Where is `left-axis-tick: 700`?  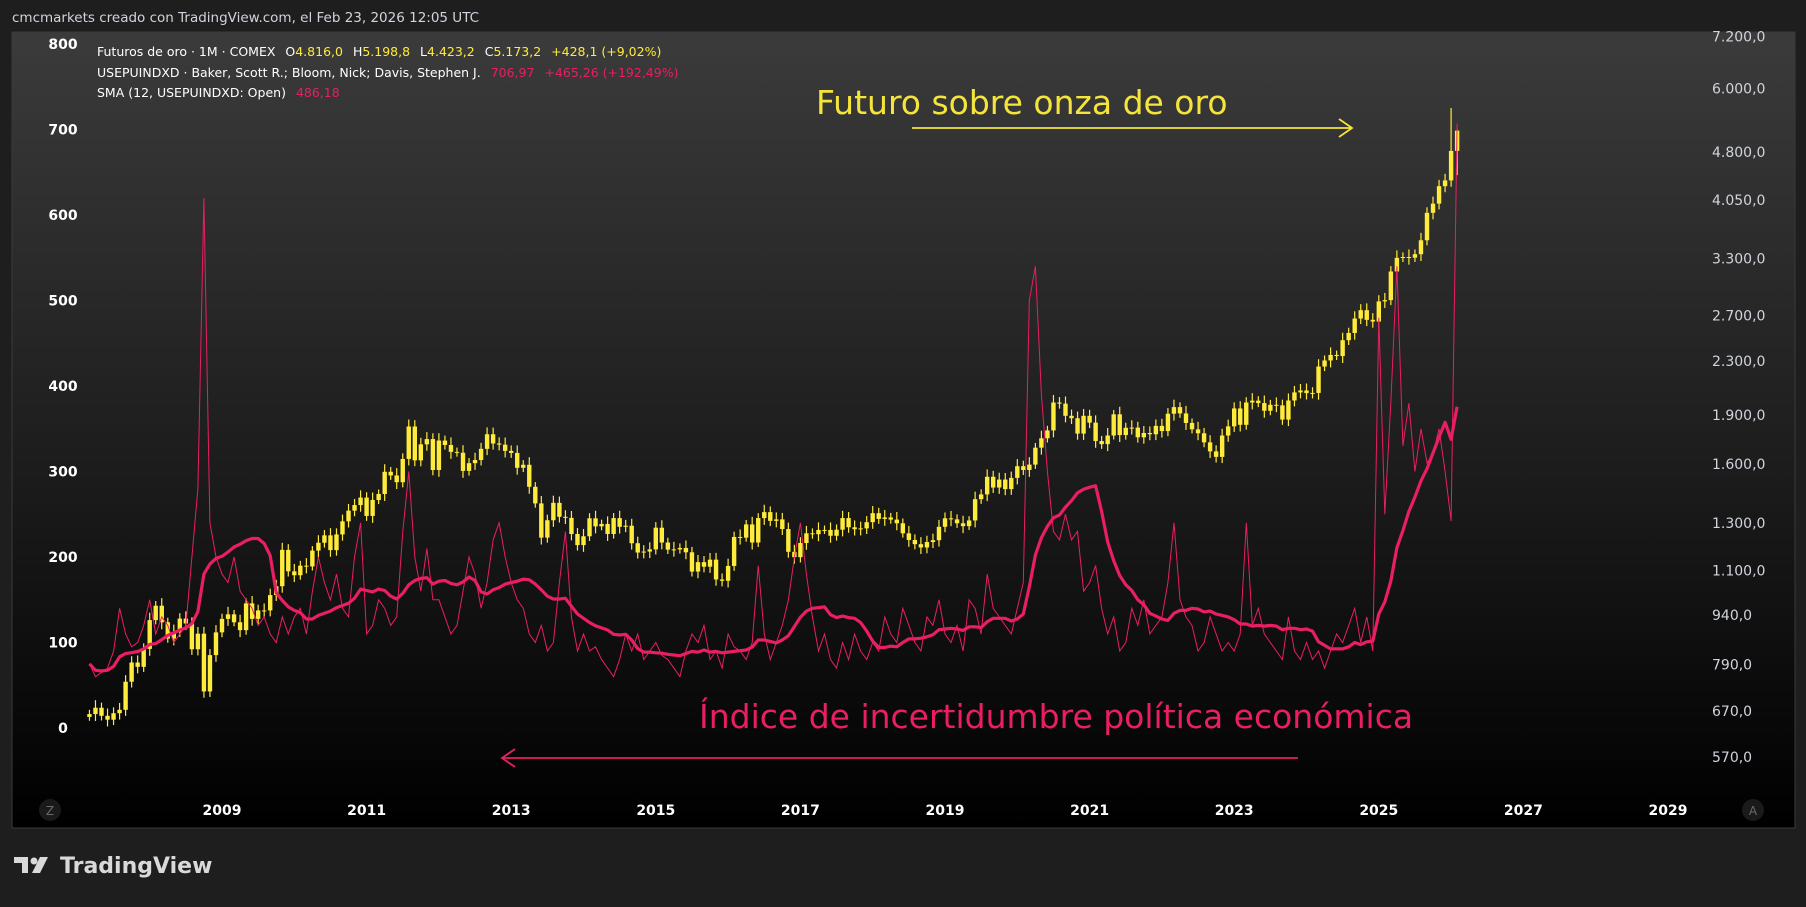
left-axis-tick: 700 is located at coordinates (62, 131).